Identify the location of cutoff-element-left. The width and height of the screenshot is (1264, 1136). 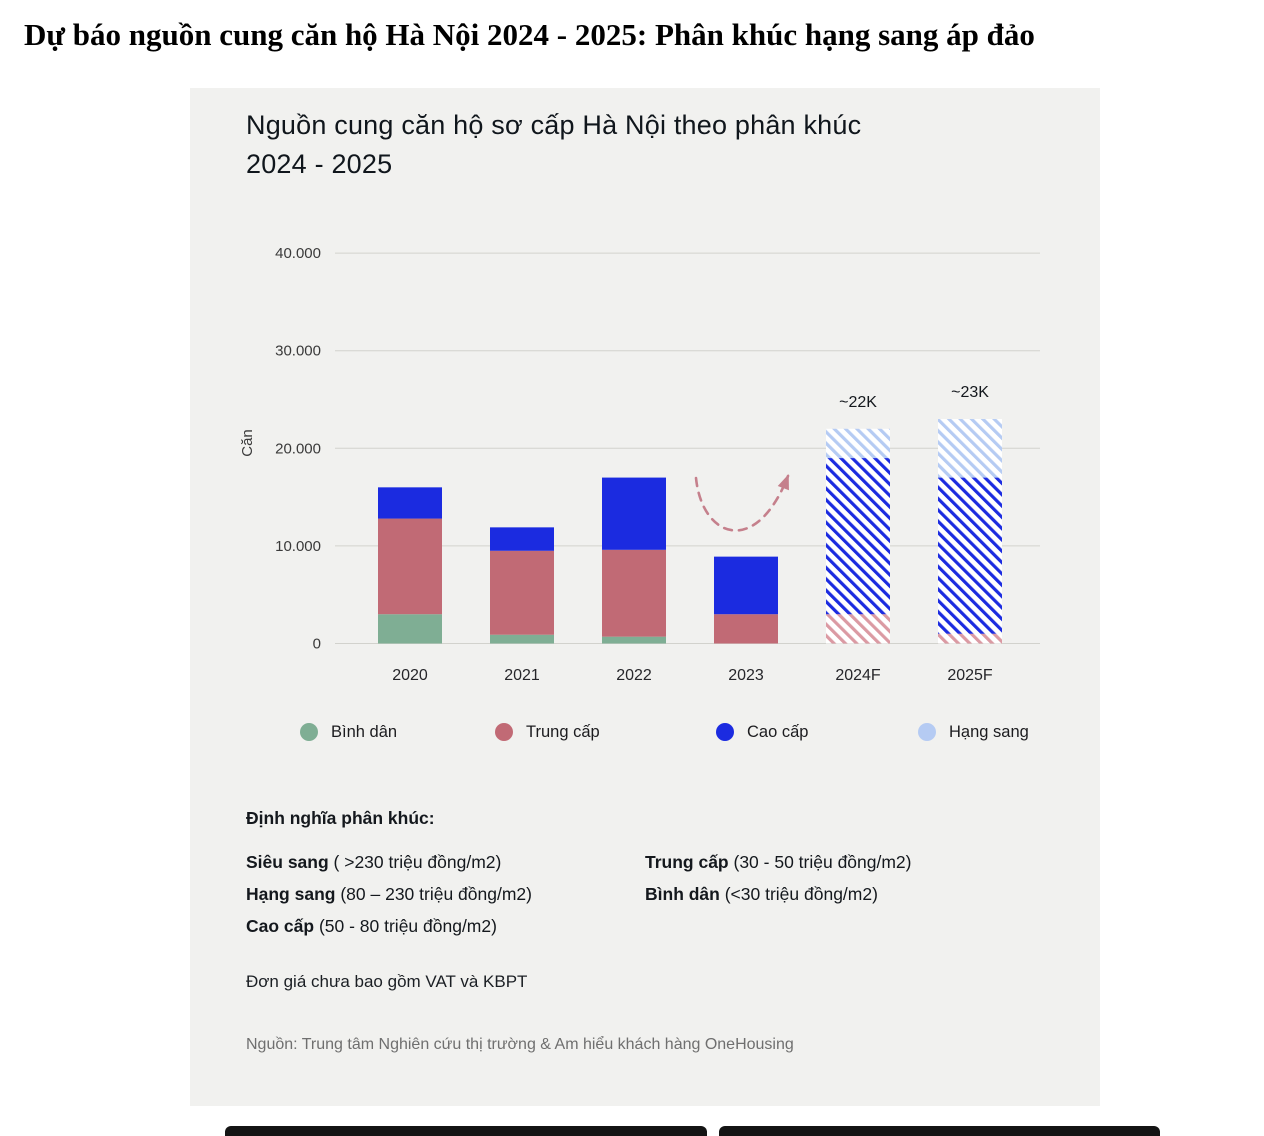
(466, 1131).